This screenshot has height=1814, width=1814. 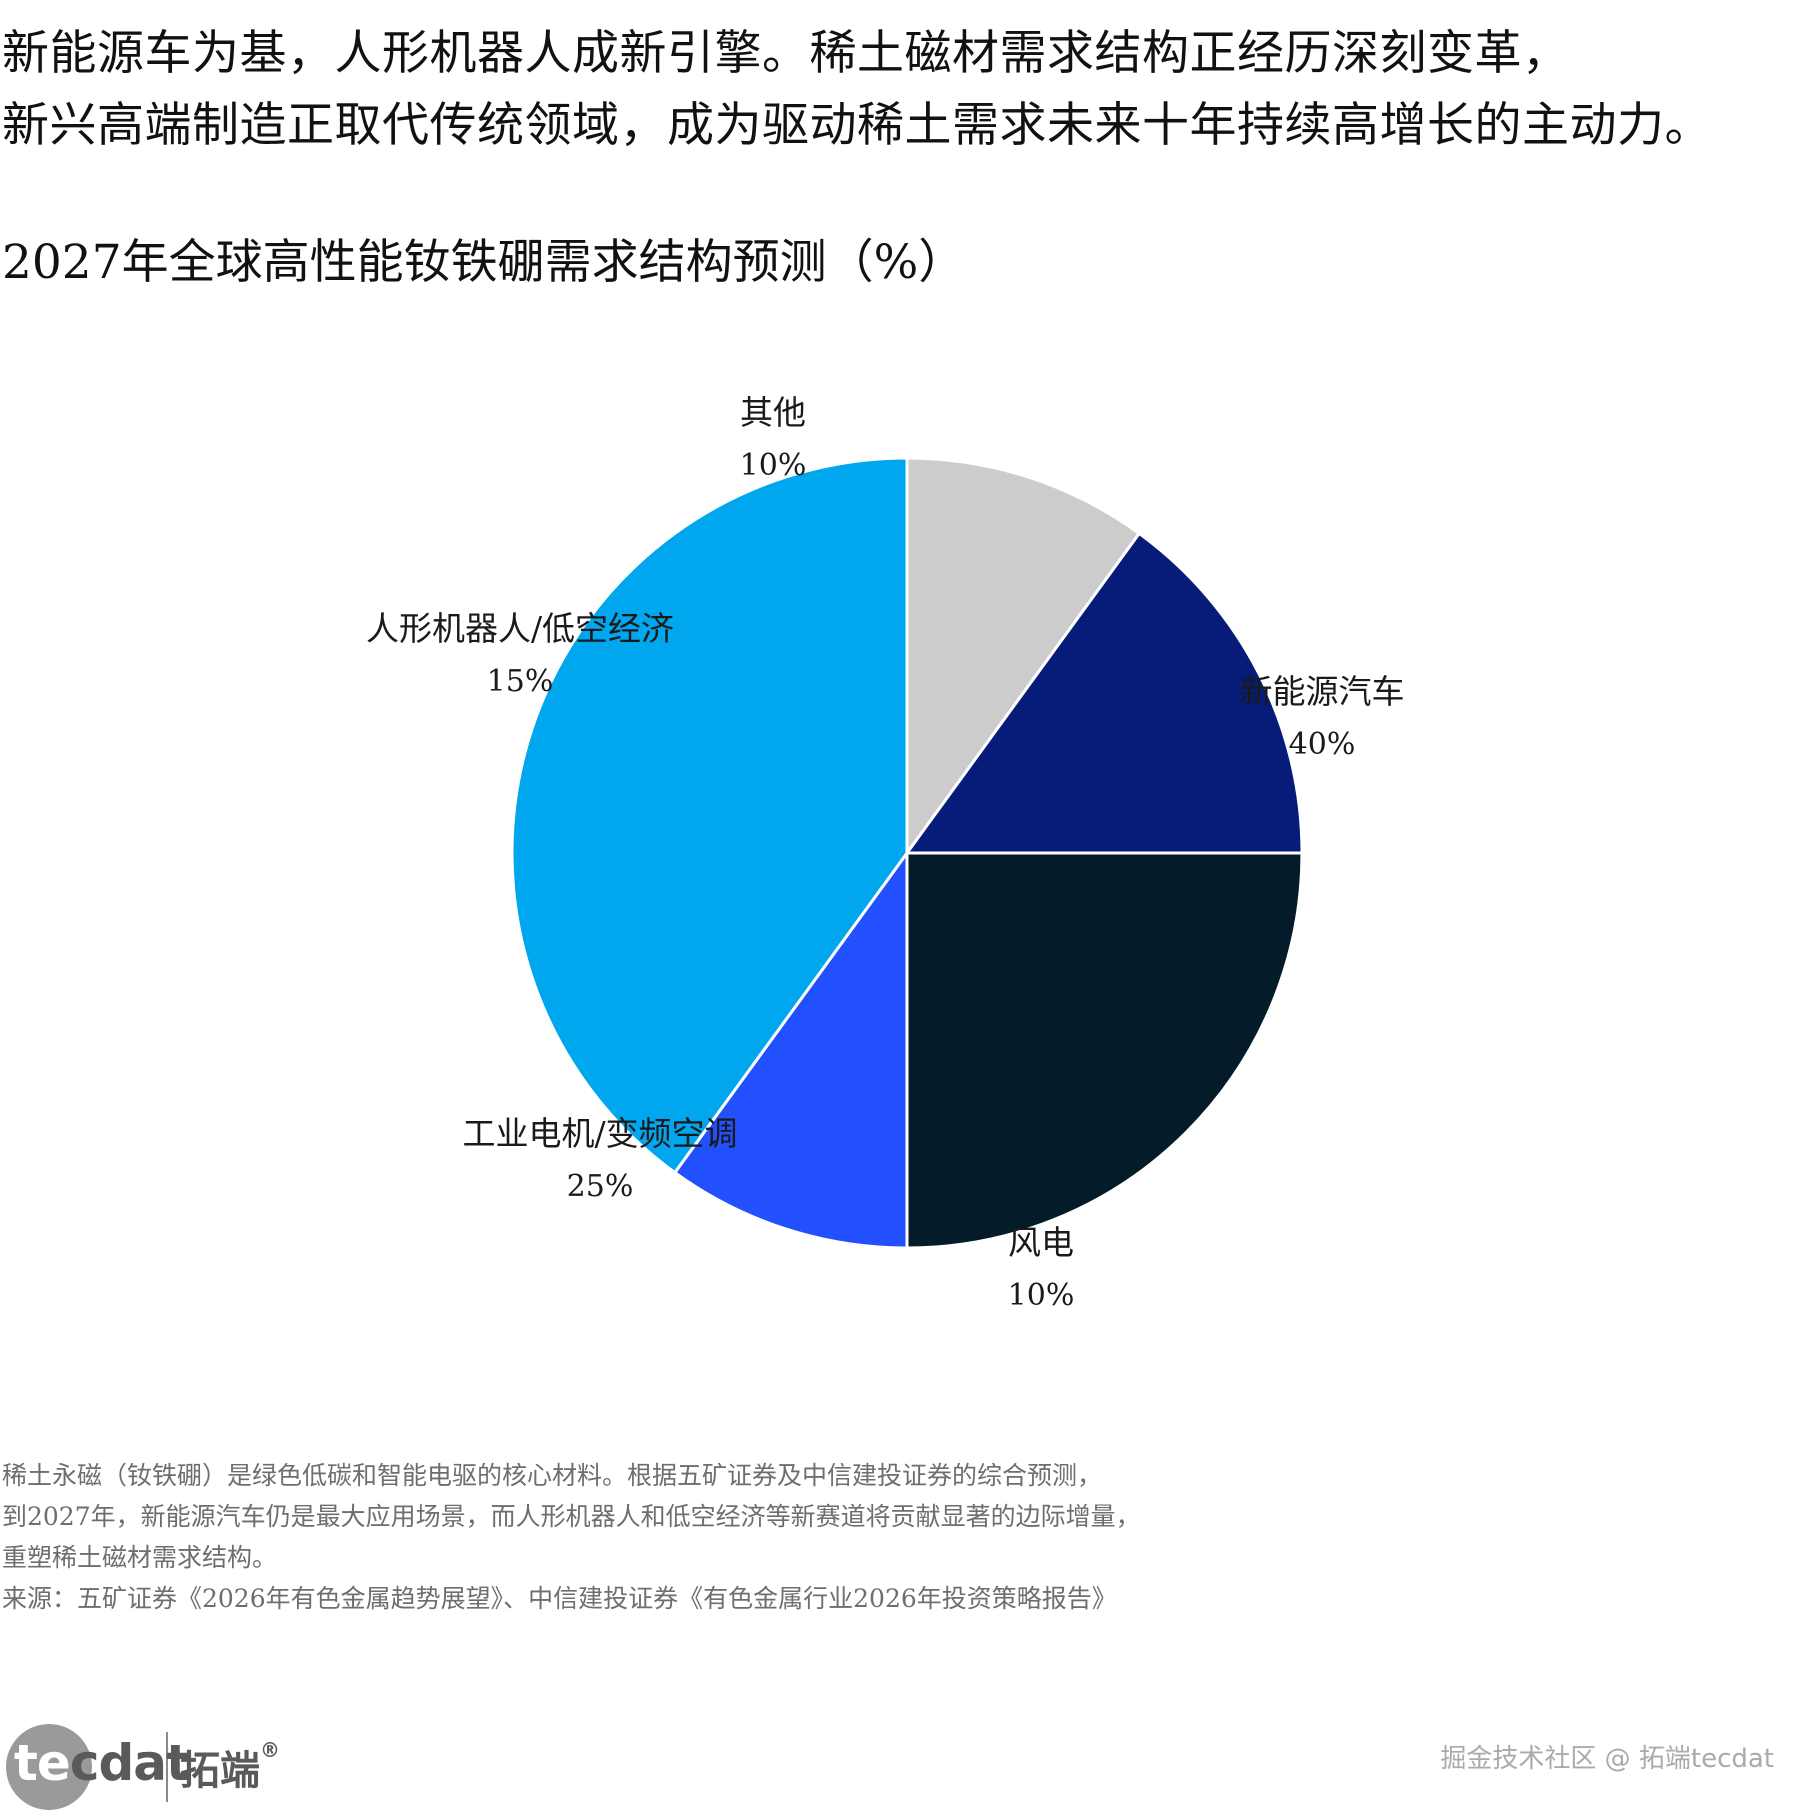 What do you see at coordinates (1041, 1295) in the screenshot?
I see `slice-value-3: 10%` at bounding box center [1041, 1295].